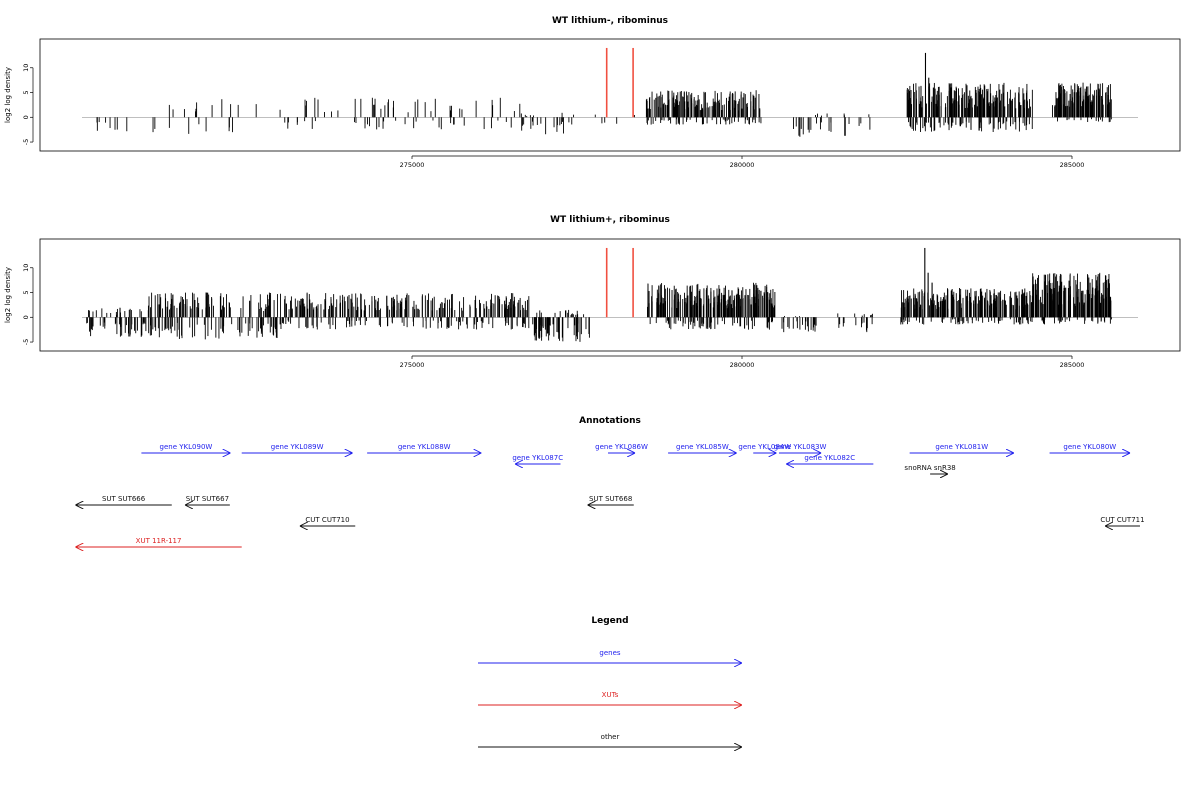 The image size is (1200, 800). What do you see at coordinates (1122, 520) in the screenshot?
I see `feature-label: CUT CUT711` at bounding box center [1122, 520].